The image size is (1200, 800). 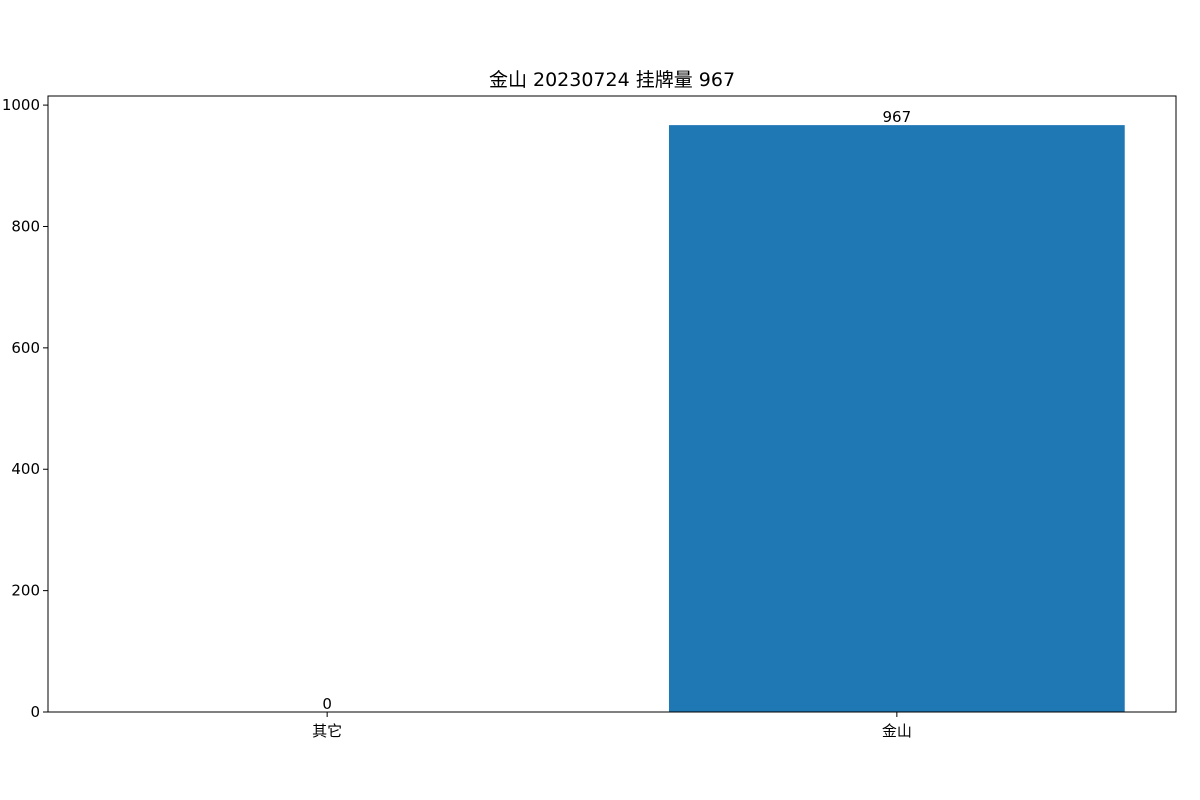 I want to click on y-tick-label: 600, so click(x=25, y=348).